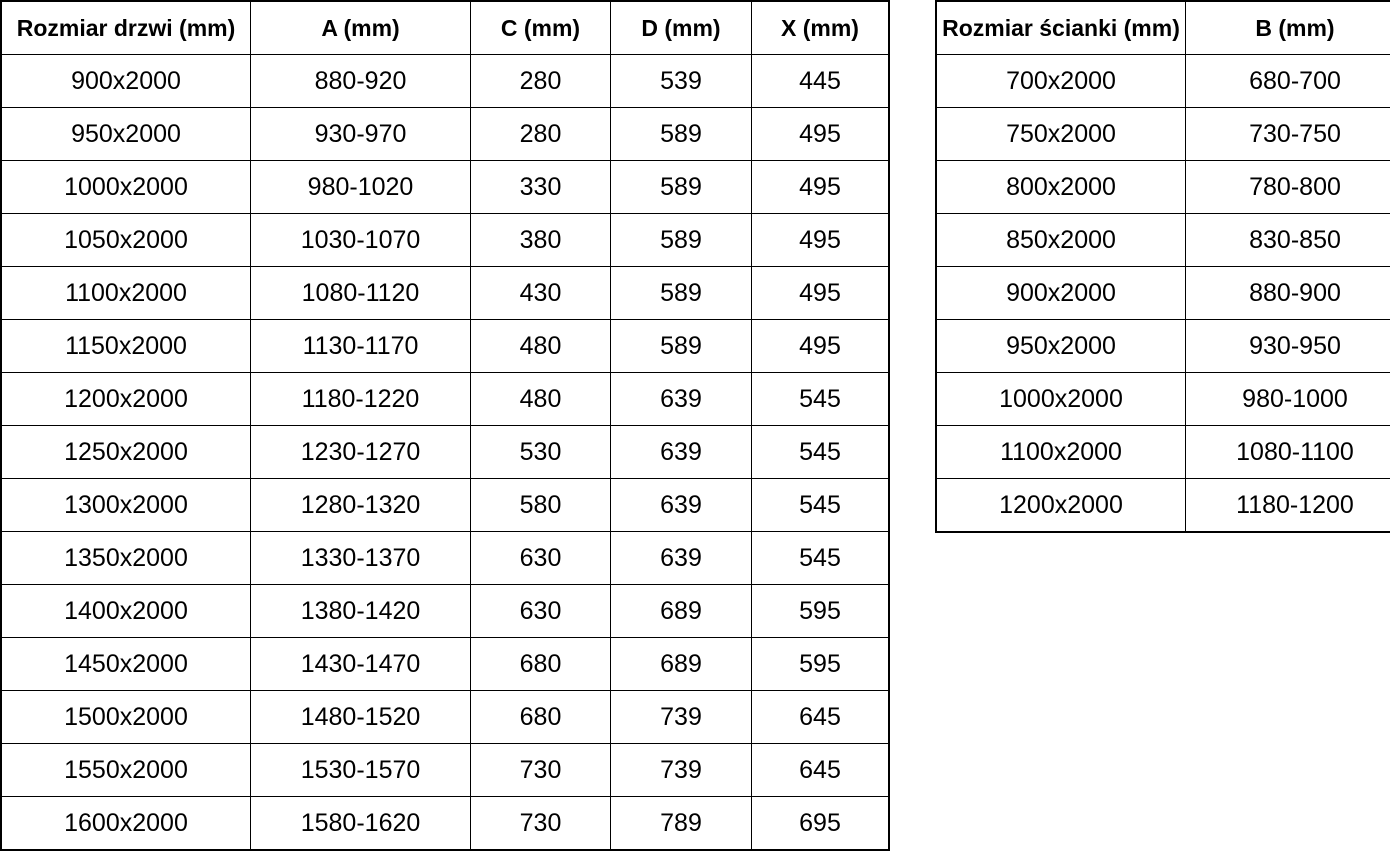 The height and width of the screenshot is (865, 1390). Describe the element at coordinates (125, 187) in the screenshot. I see `table-cell: 1000x2000` at that location.